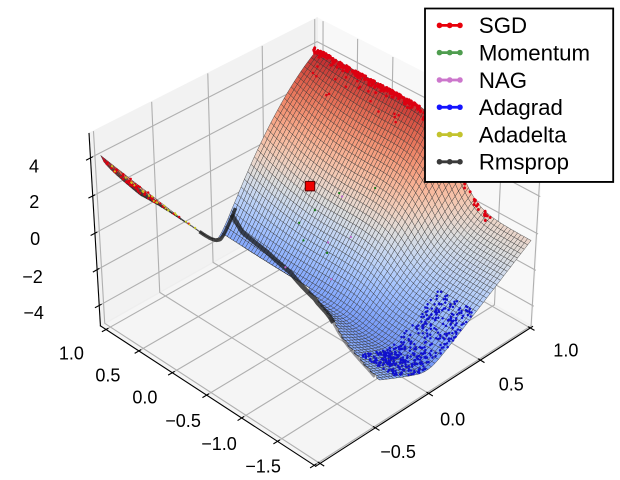 The height and width of the screenshot is (480, 620). I want to click on svg-text: −2, so click(32, 277).